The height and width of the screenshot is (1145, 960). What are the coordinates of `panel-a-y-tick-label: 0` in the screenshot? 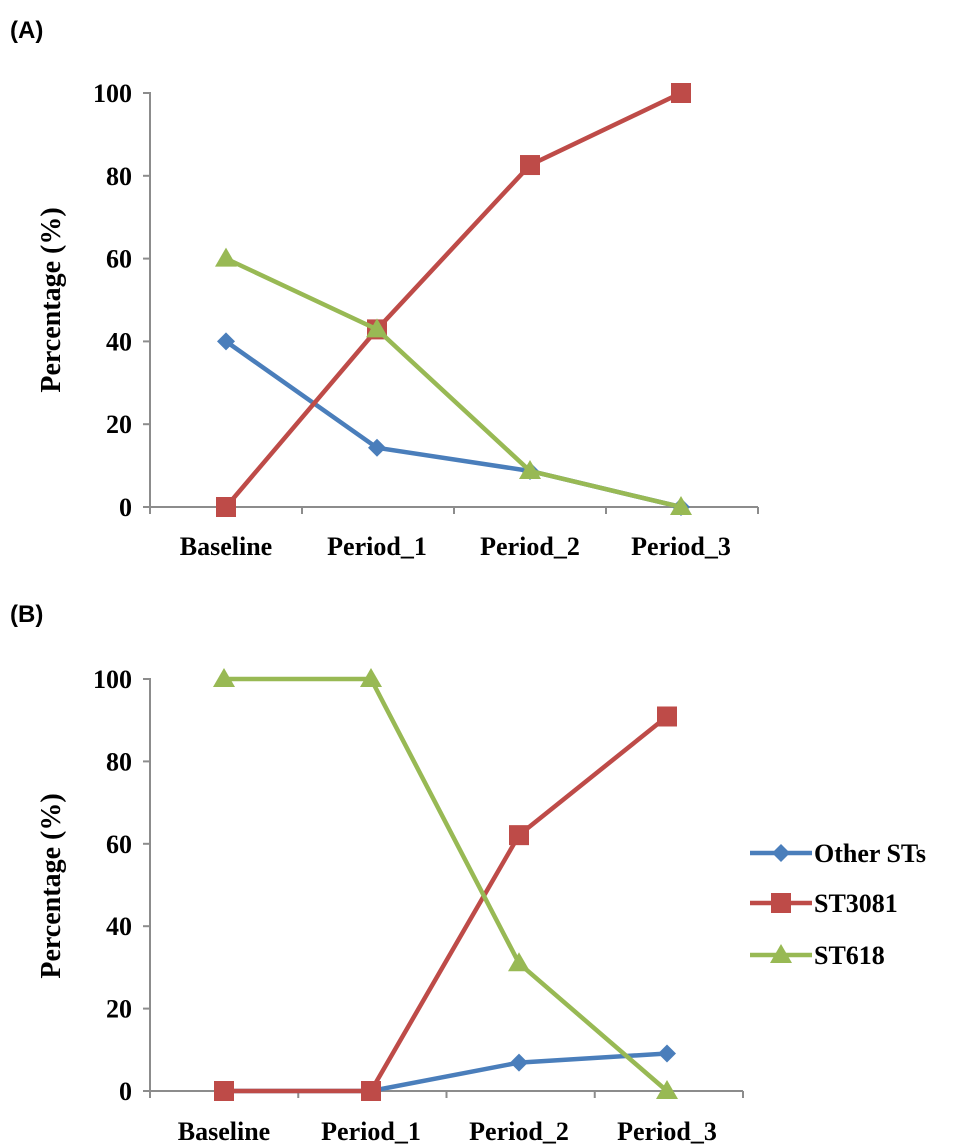 It's located at (125, 507).